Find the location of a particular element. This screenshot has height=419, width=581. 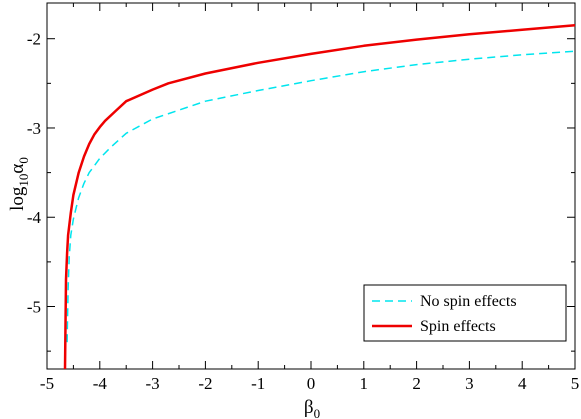

x-tick-label: -1 is located at coordinates (258, 383).